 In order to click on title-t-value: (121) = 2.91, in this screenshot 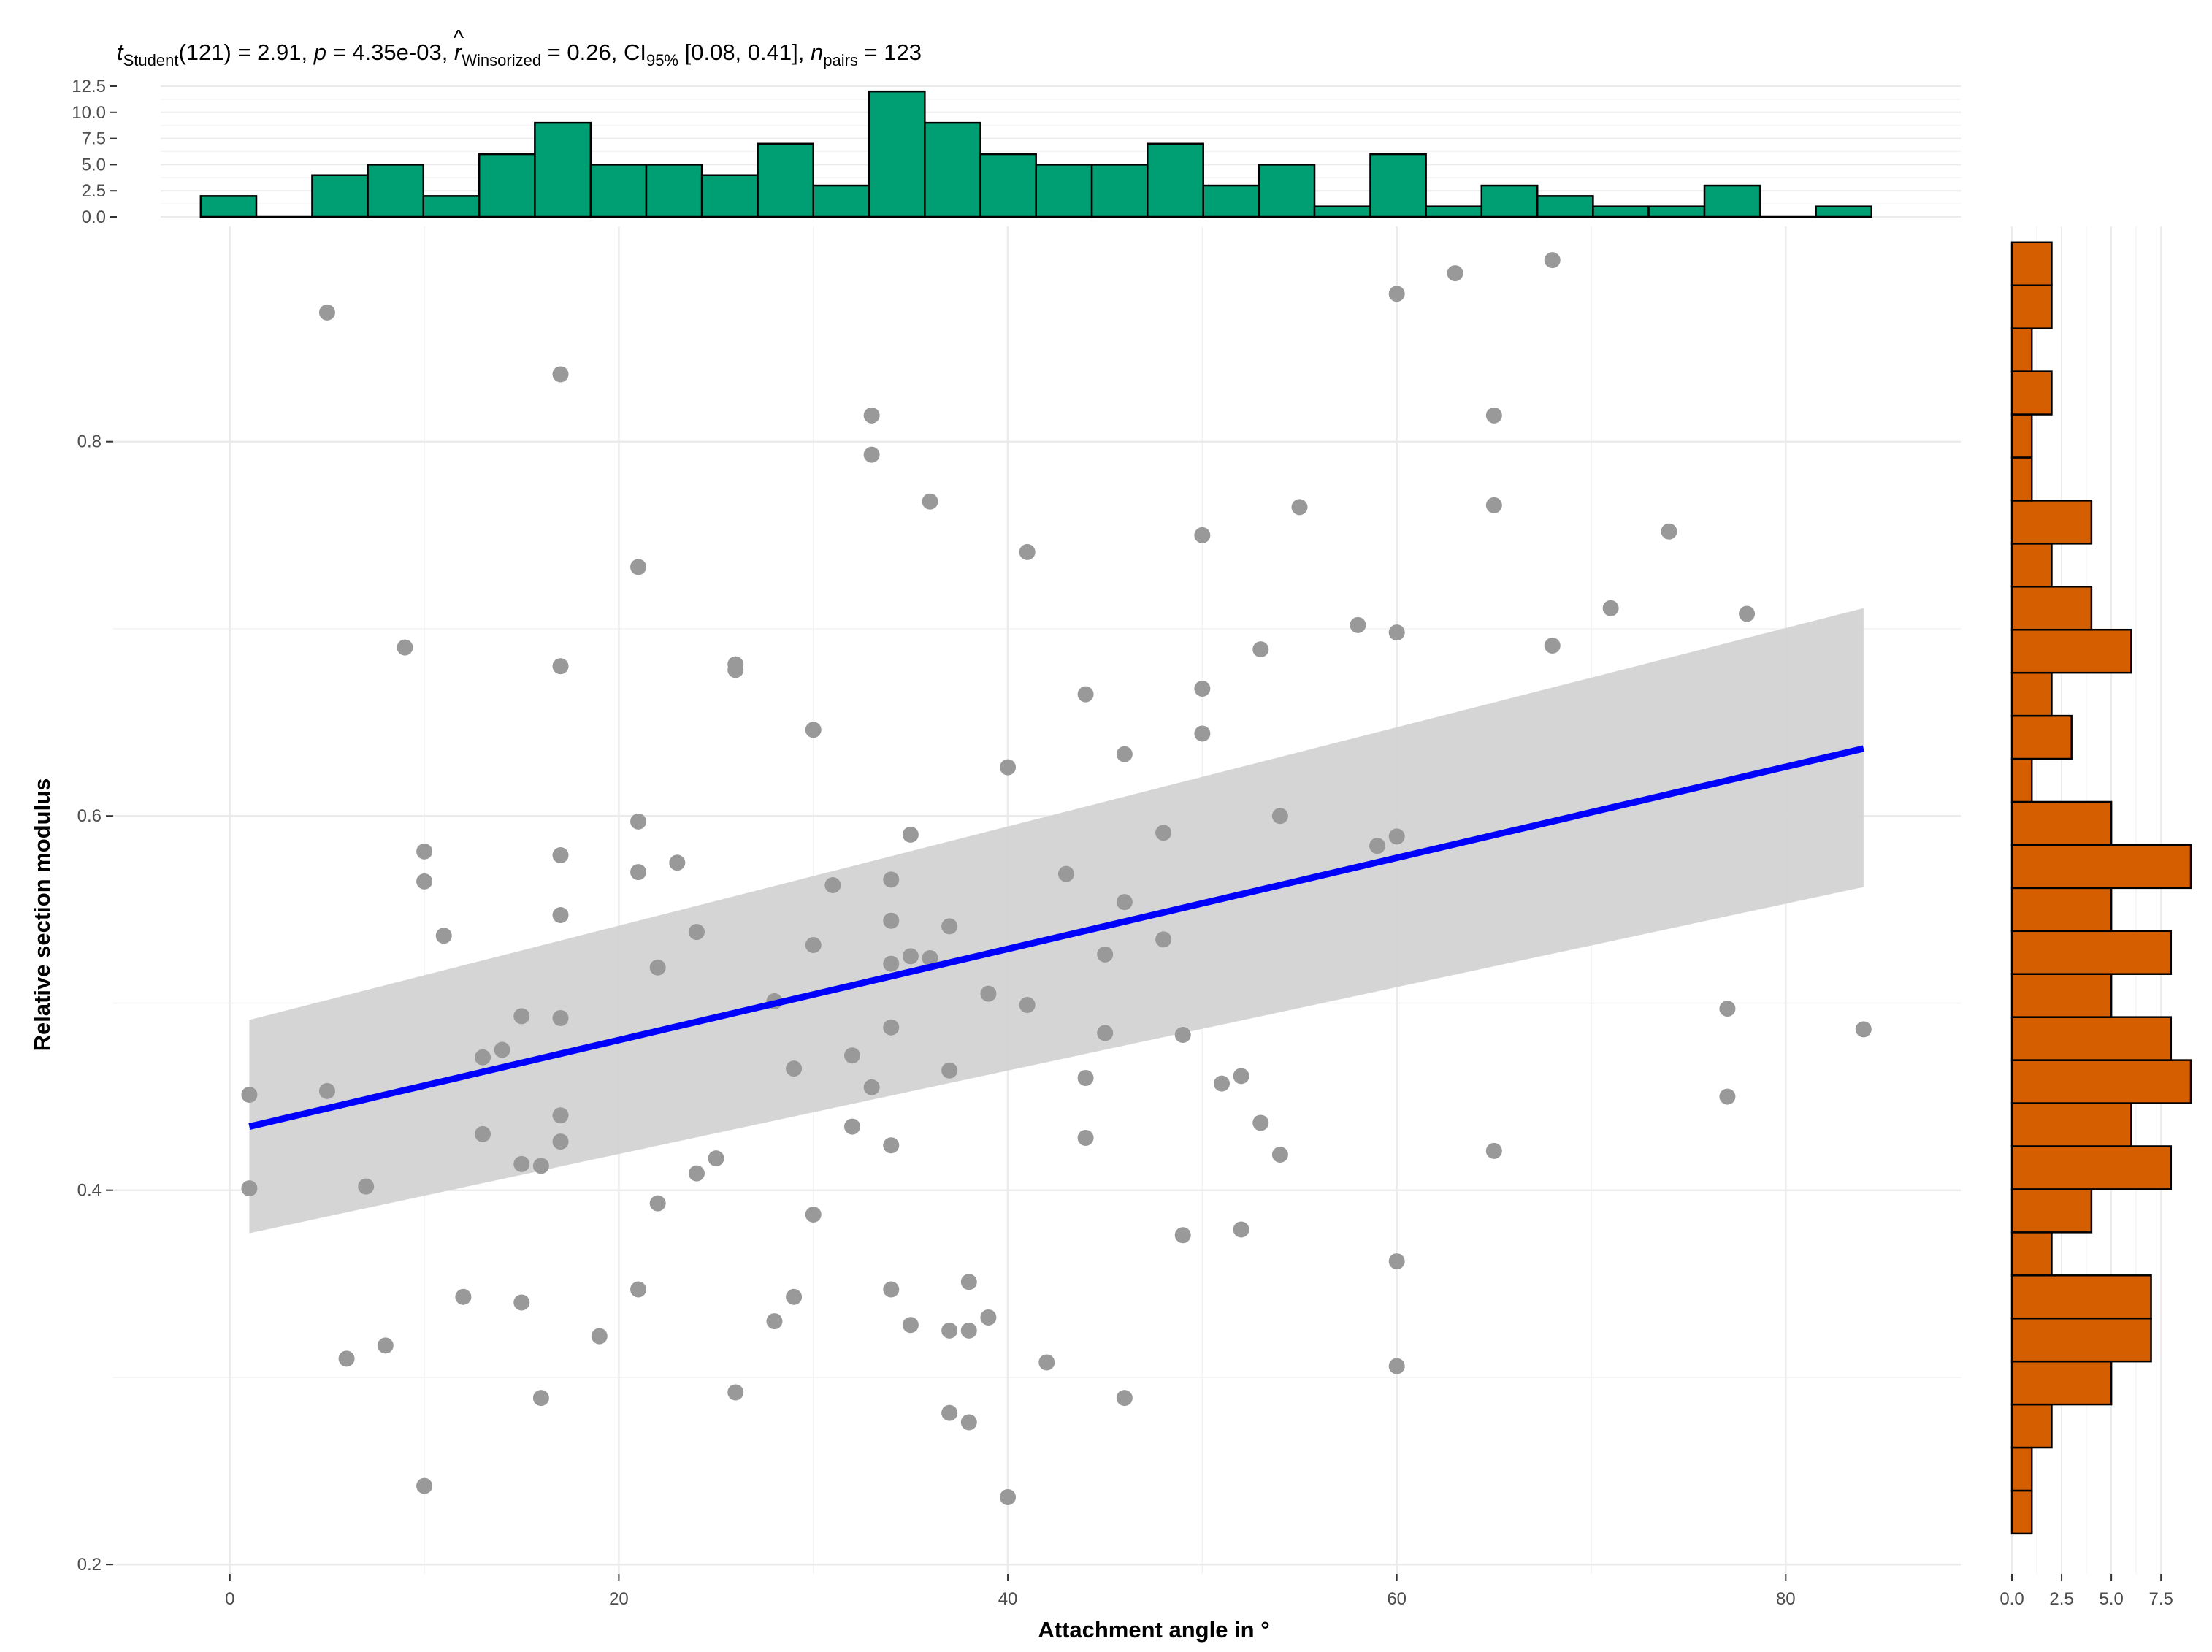, I will do `click(245, 52)`.